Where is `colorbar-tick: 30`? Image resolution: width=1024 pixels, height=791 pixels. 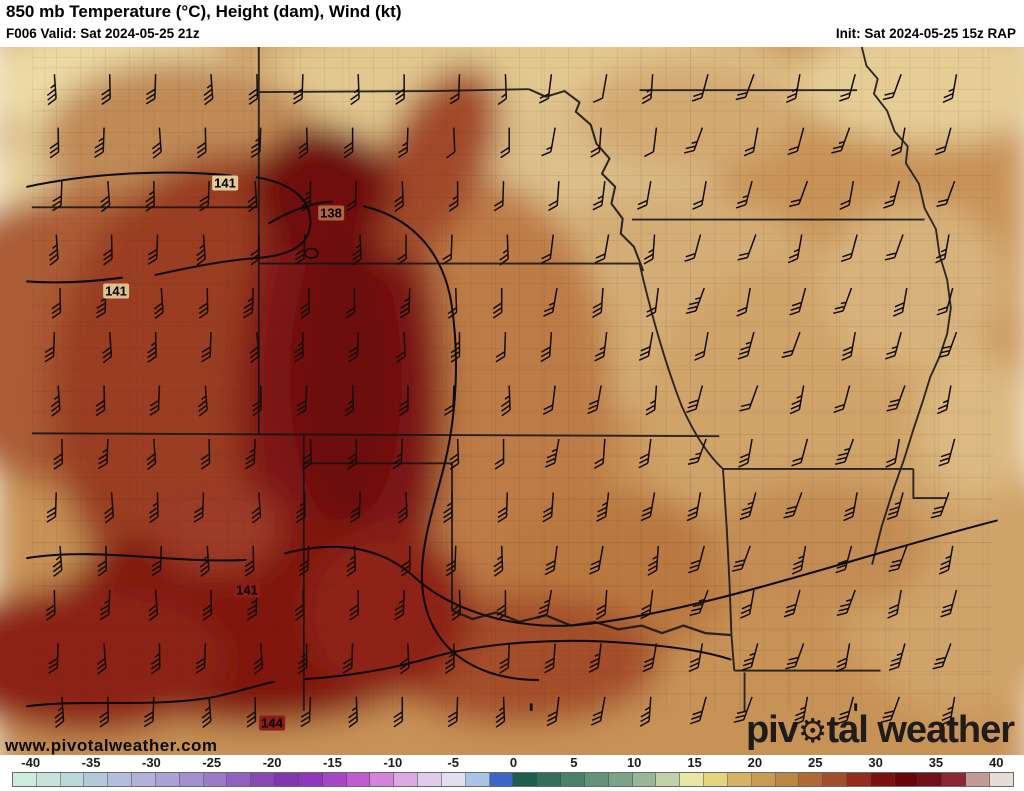
colorbar-tick: 30 is located at coordinates (875, 762).